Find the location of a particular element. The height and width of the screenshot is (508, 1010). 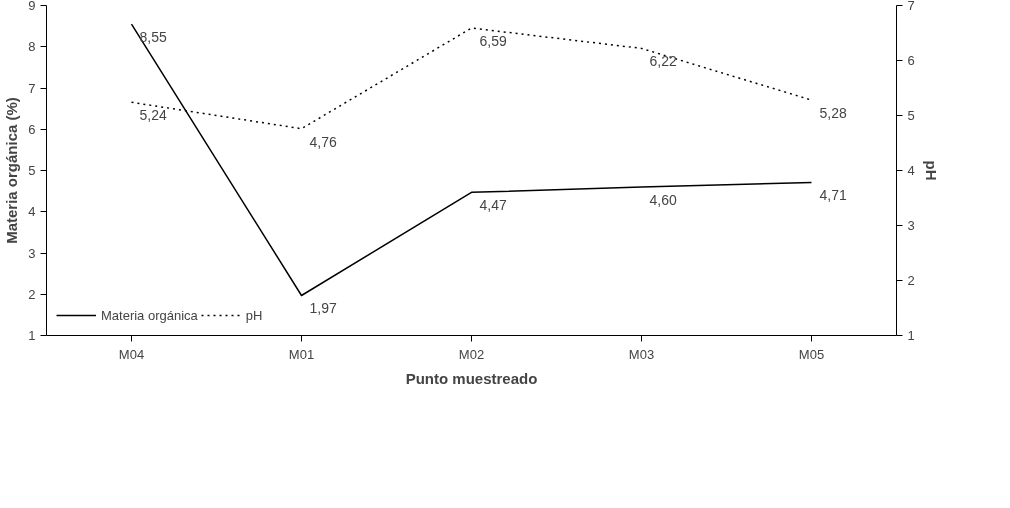

y-tick-label: 1 is located at coordinates (32, 335).